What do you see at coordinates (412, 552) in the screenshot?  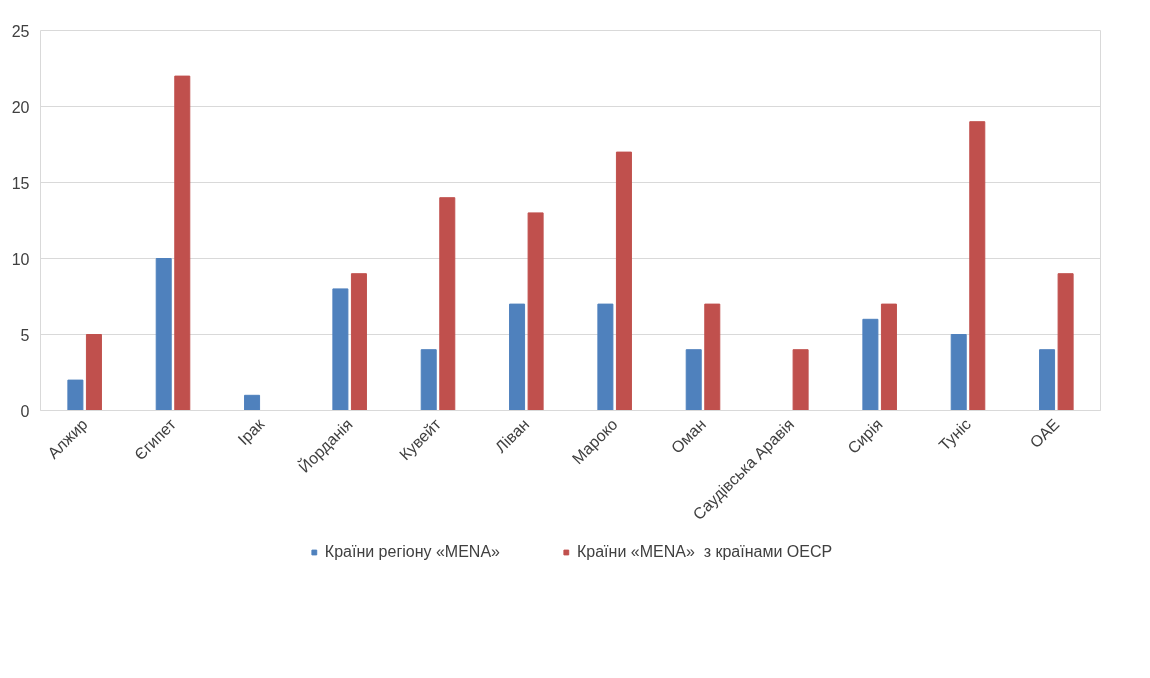 I see `legend-label: Країни регіону «MENA»` at bounding box center [412, 552].